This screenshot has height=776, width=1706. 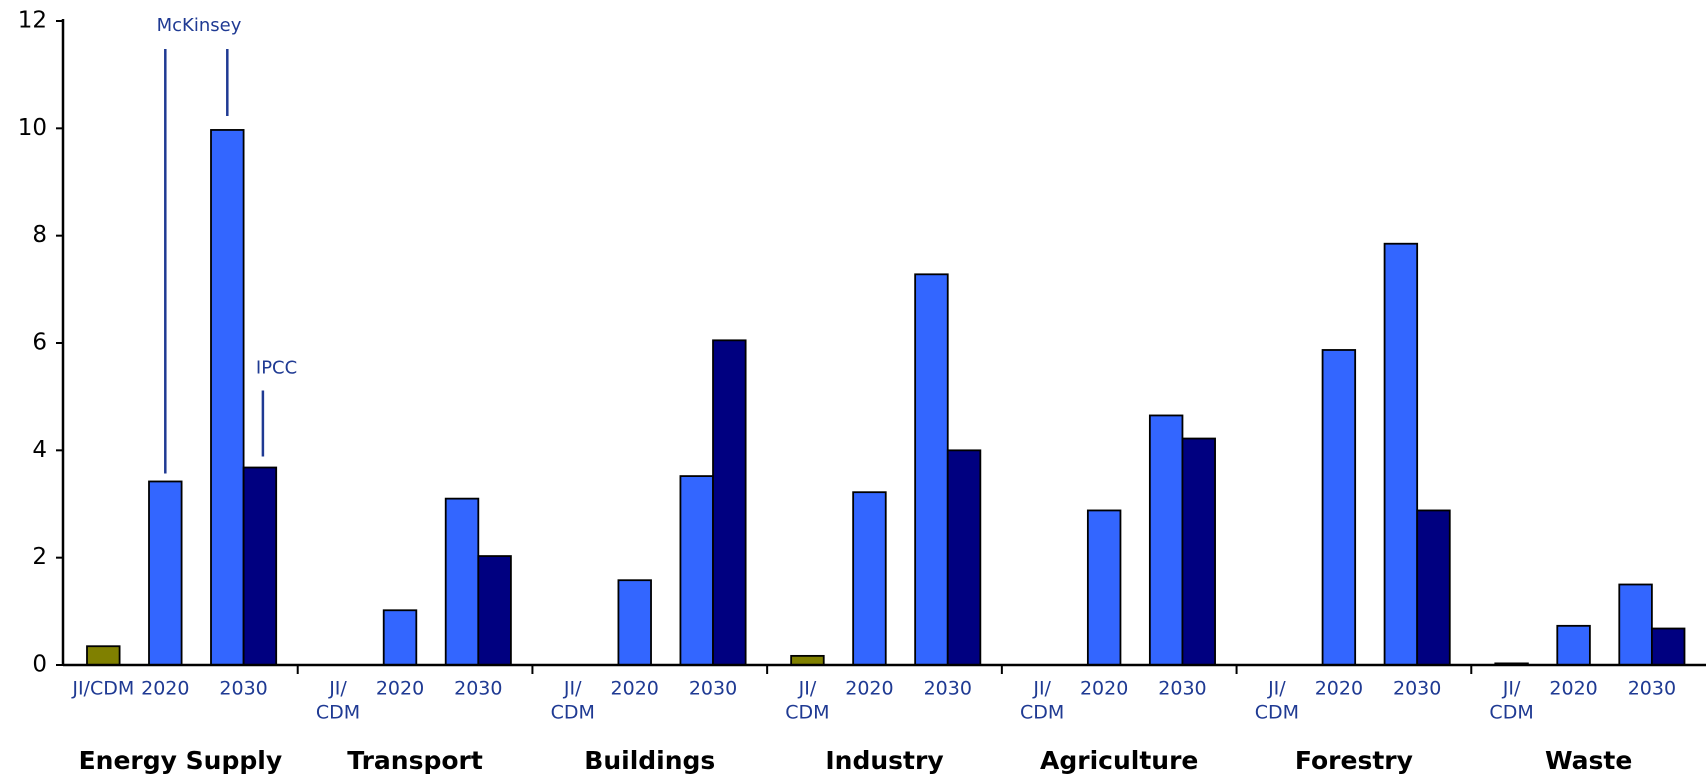 I want to click on group-label: Energy Supply, so click(x=181, y=760).